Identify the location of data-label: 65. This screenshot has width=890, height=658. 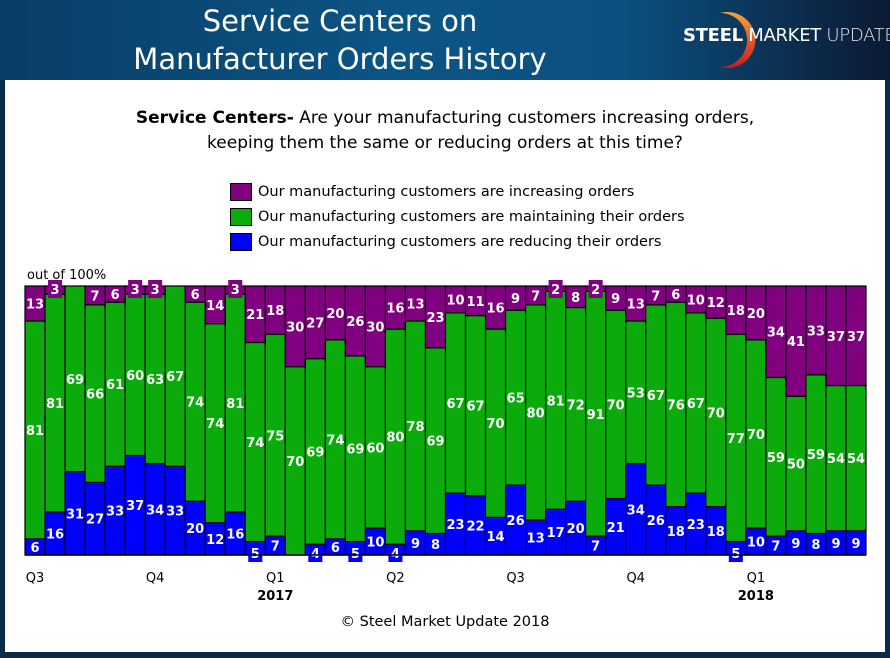
(516, 399).